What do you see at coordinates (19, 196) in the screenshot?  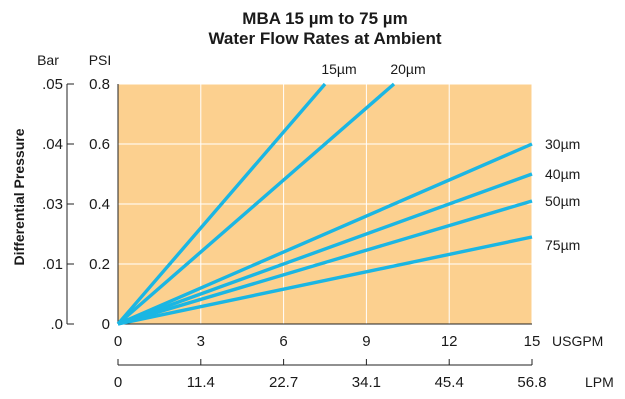 I see `y-axis-label: Differential Pressure` at bounding box center [19, 196].